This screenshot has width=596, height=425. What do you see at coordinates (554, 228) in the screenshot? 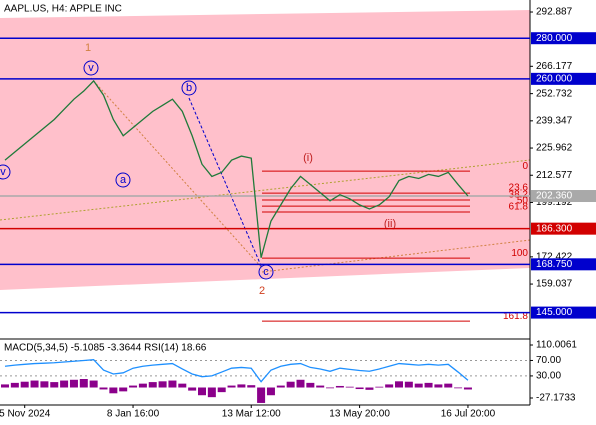
I see `level-label: 186.300` at bounding box center [554, 228].